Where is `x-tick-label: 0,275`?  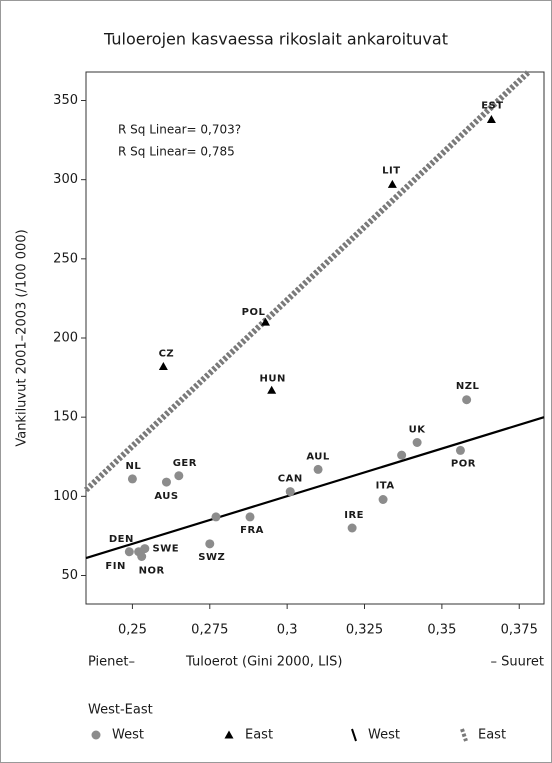 x-tick-label: 0,275 is located at coordinates (209, 630).